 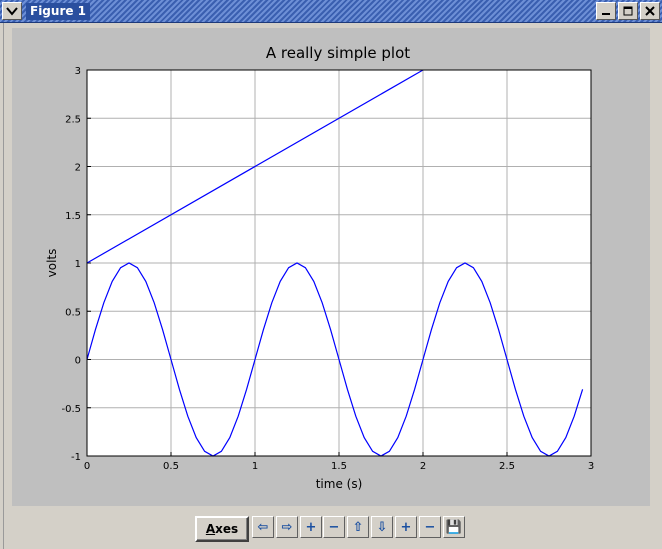 I want to click on y-tick-label: -0.5, so click(x=71, y=409).